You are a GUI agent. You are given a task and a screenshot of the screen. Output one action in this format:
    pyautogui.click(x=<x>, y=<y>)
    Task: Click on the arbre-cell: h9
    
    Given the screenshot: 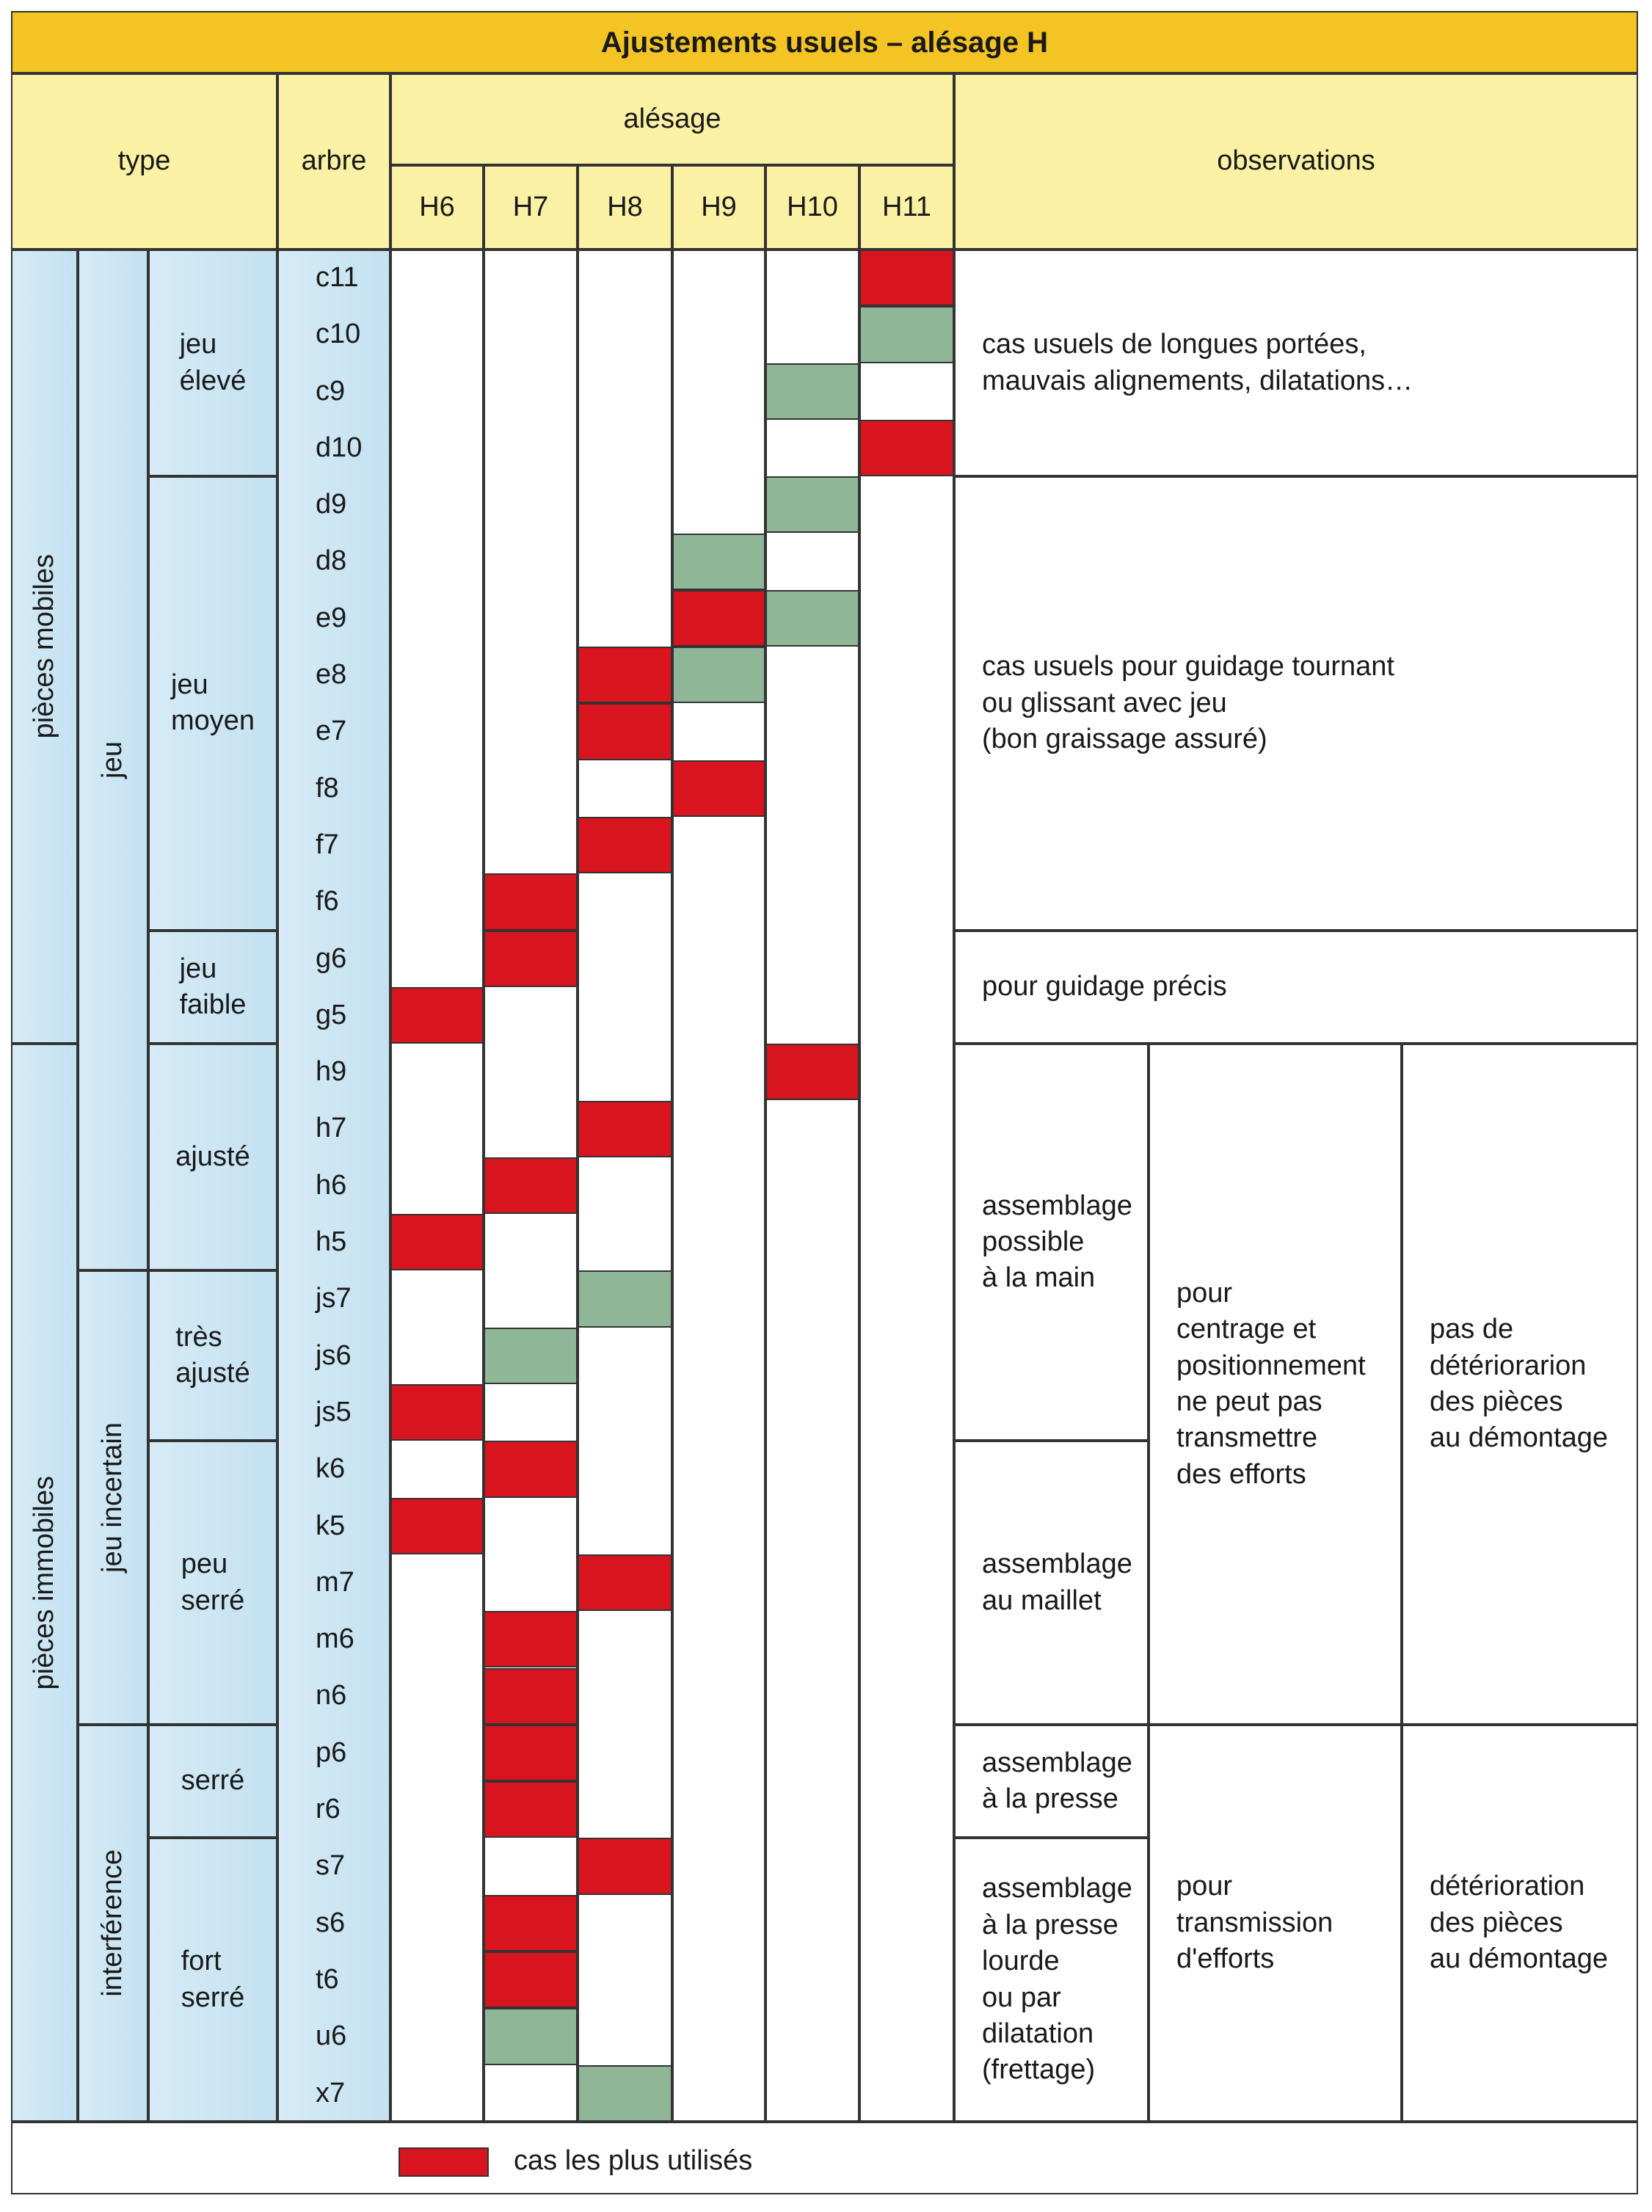 What is the action you would take?
    pyautogui.click(x=333, y=1072)
    